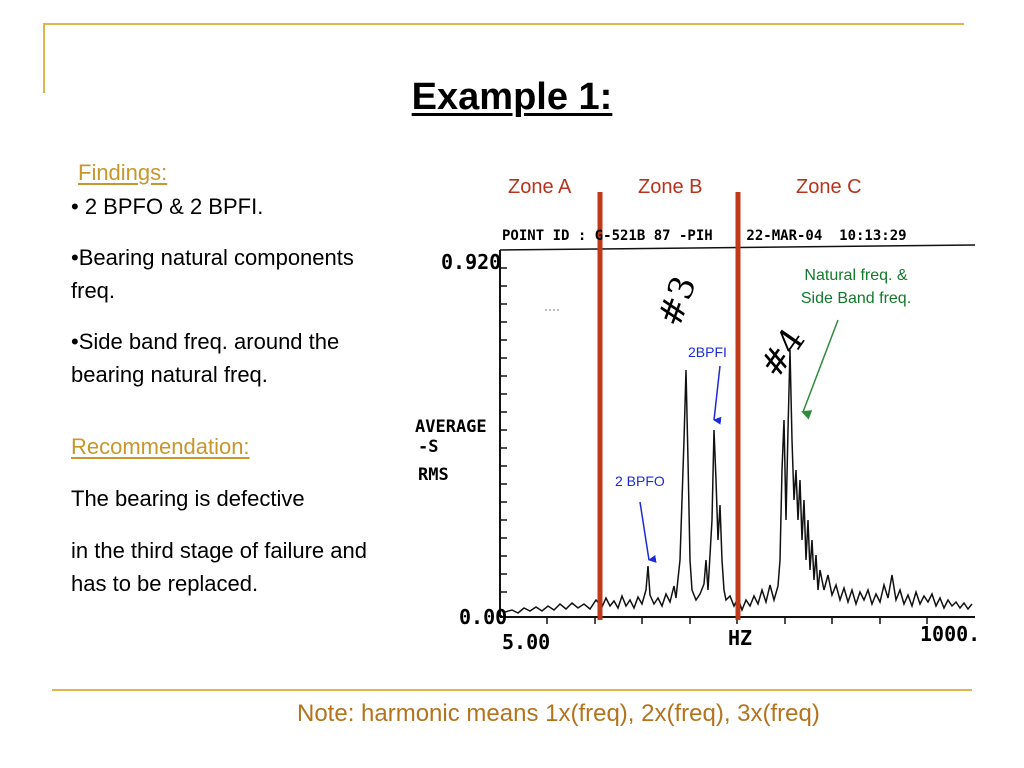  What do you see at coordinates (950, 634) in the screenshot?
I see `x-max-label: 1000.` at bounding box center [950, 634].